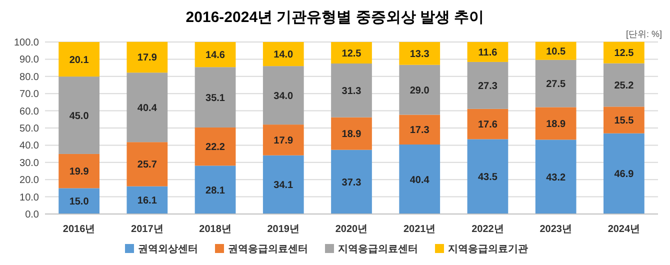 The width and height of the screenshot is (670, 265). I want to click on data-label: 20.1, so click(79, 60).